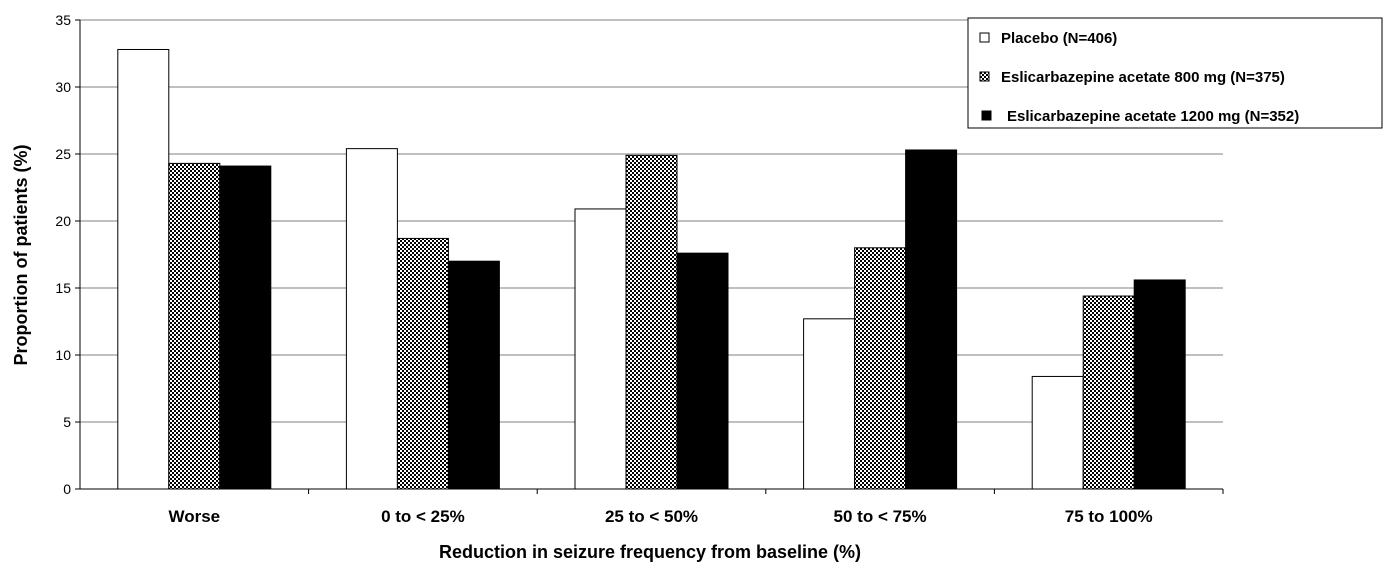 Image resolution: width=1387 pixels, height=566 pixels. What do you see at coordinates (1109, 516) in the screenshot?
I see `x-category-label: 75 to 100%` at bounding box center [1109, 516].